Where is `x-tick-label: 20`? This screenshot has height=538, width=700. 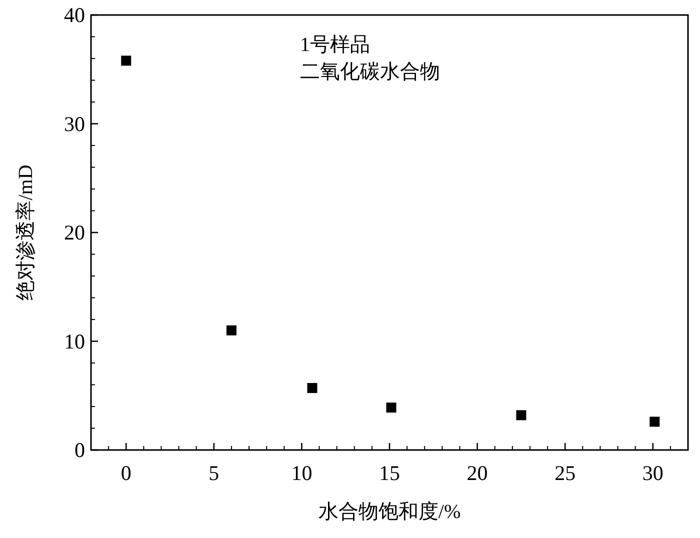
x-tick-label: 20 is located at coordinates (477, 473).